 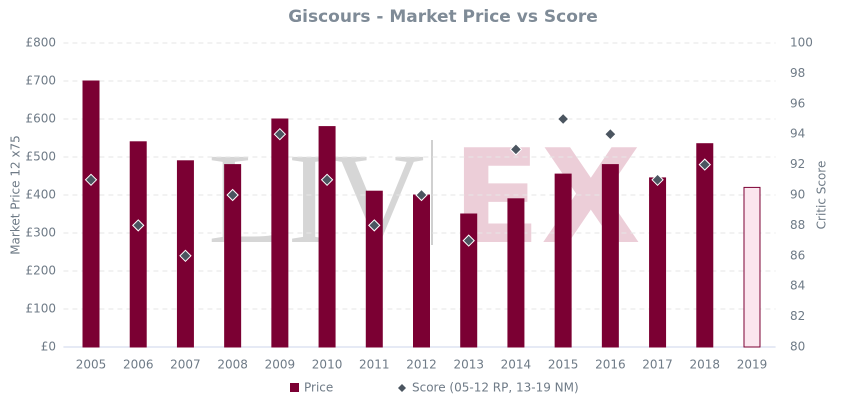 What do you see at coordinates (443, 17) in the screenshot?
I see `chart-title: Giscours - Market Price vs Score` at bounding box center [443, 17].